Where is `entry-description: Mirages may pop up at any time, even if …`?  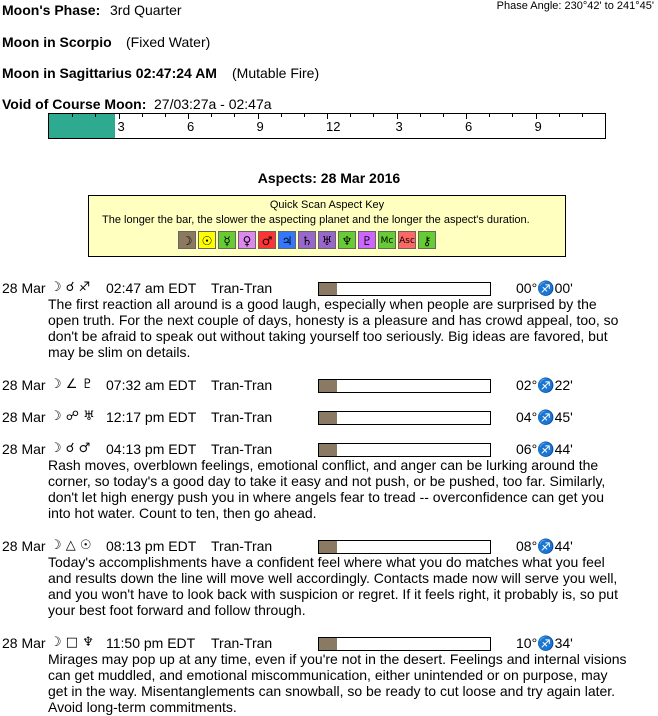 entry-description: Mirages may pop up at any time, even if … is located at coordinates (337, 659).